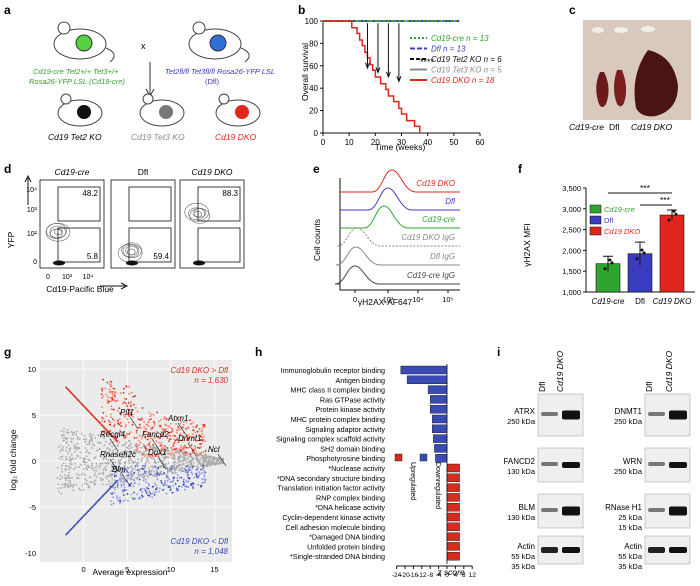  I want to click on blot-kda-label-2: 35 kDa, so click(630, 566).